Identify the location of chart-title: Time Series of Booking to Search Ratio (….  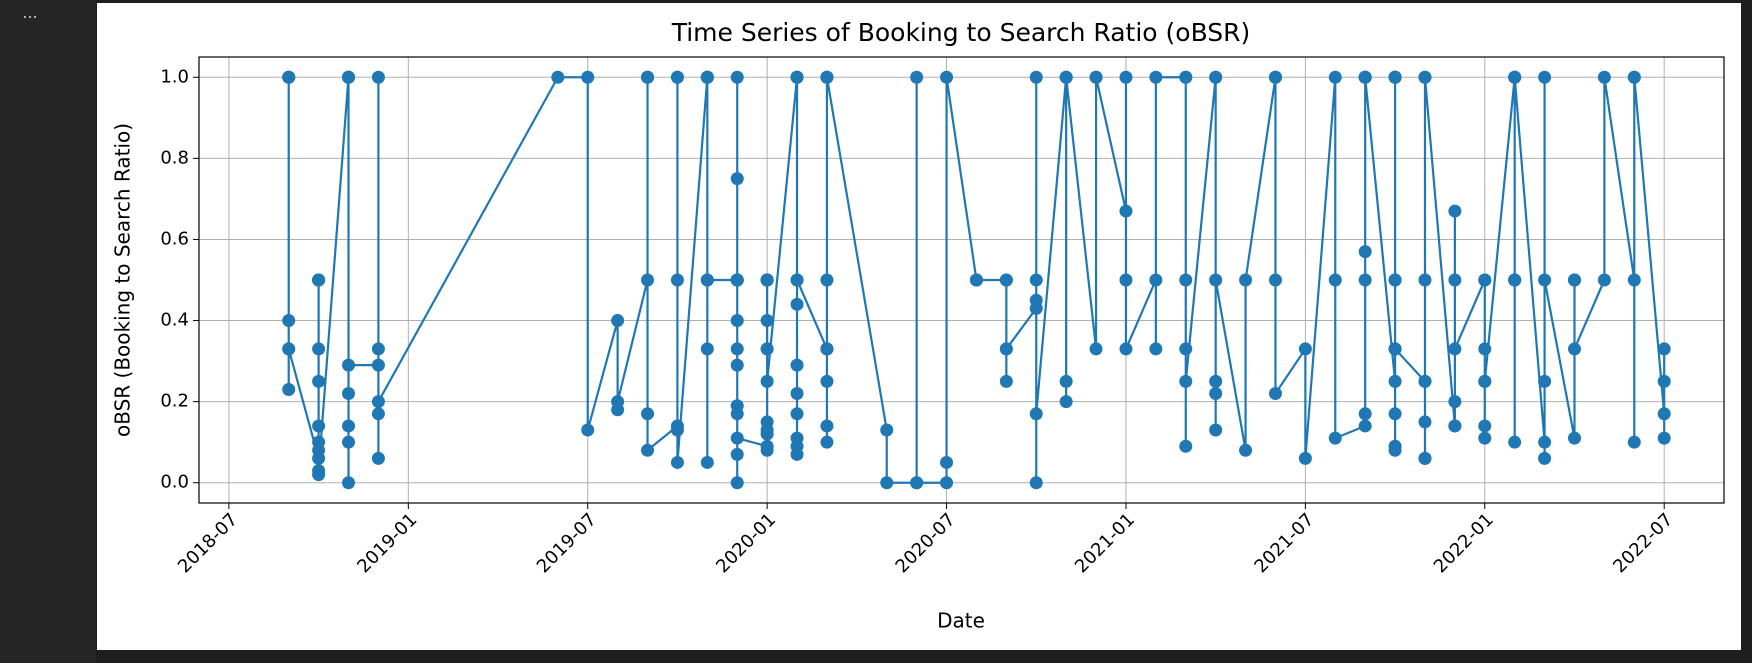
(961, 32).